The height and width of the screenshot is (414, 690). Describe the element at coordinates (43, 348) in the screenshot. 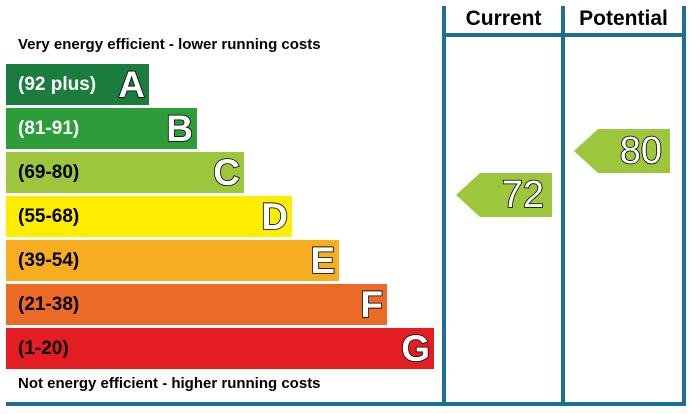

I see `band-g-range: (1-20)` at that location.